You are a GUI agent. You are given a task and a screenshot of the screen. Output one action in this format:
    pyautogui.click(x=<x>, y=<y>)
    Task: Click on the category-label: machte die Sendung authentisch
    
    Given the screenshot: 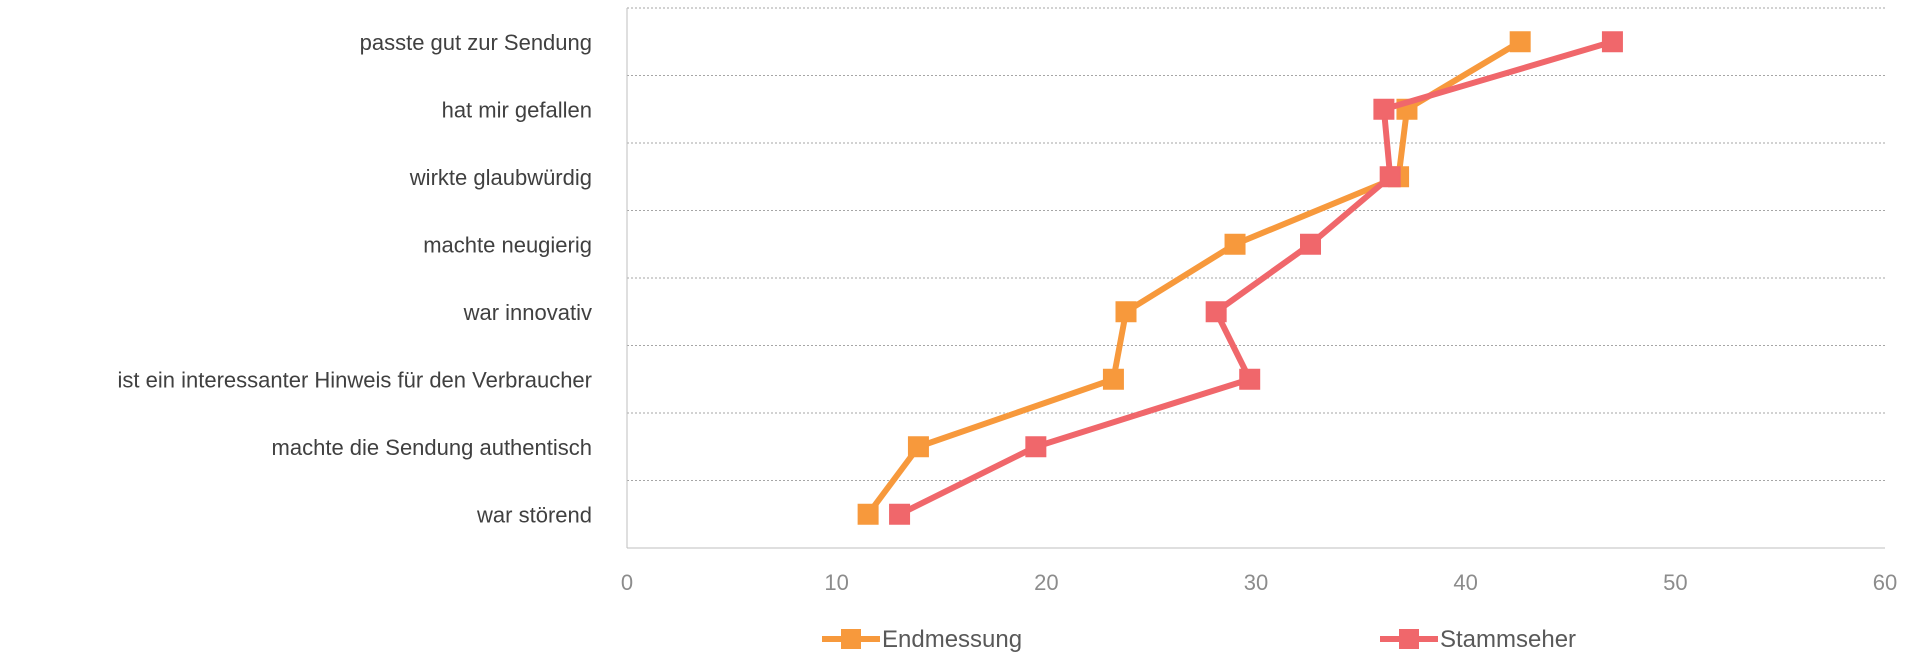 What is the action you would take?
    pyautogui.click(x=432, y=447)
    